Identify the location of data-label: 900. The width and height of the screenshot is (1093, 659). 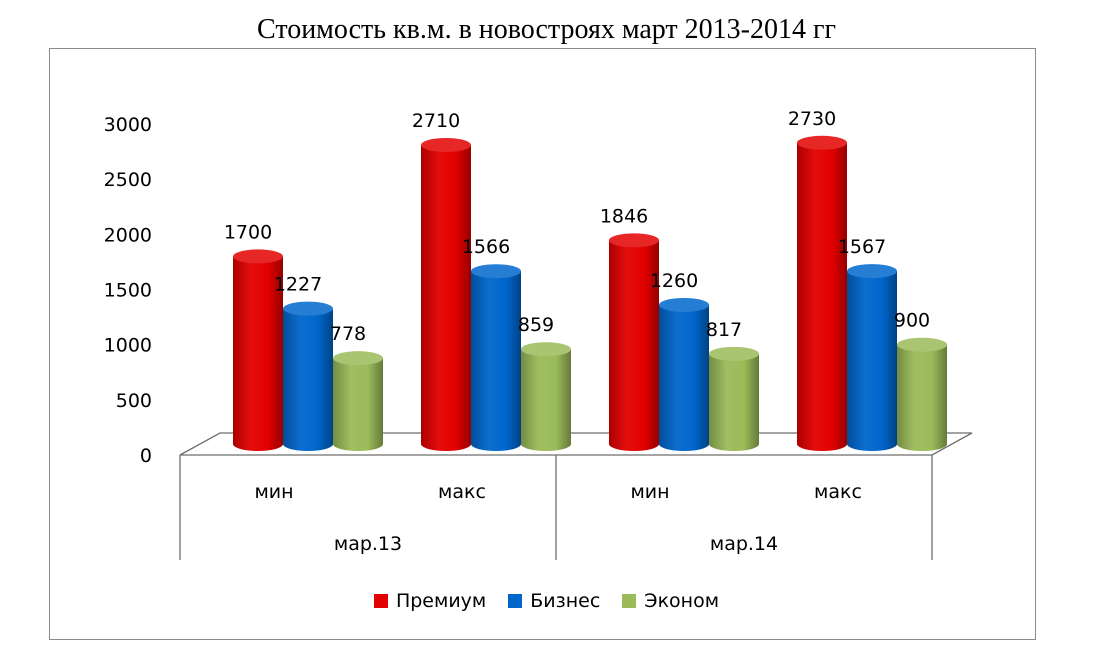
(912, 321).